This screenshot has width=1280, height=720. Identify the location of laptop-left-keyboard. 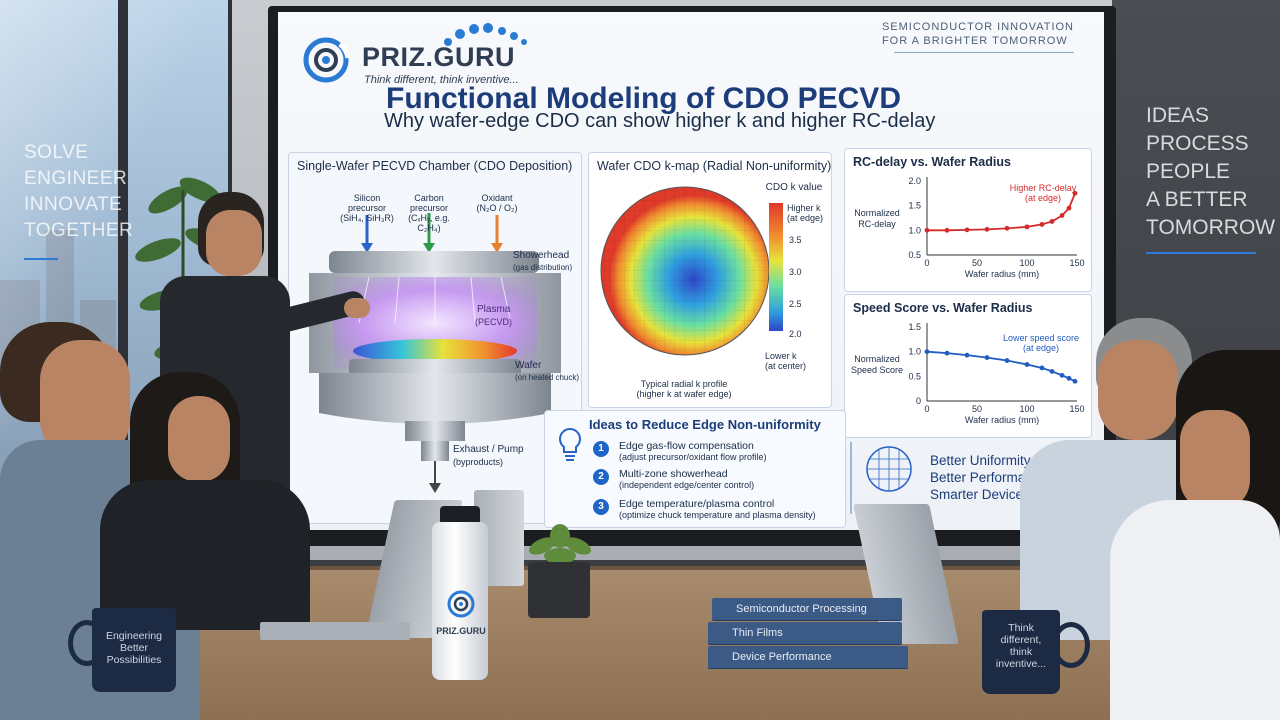
(335, 631).